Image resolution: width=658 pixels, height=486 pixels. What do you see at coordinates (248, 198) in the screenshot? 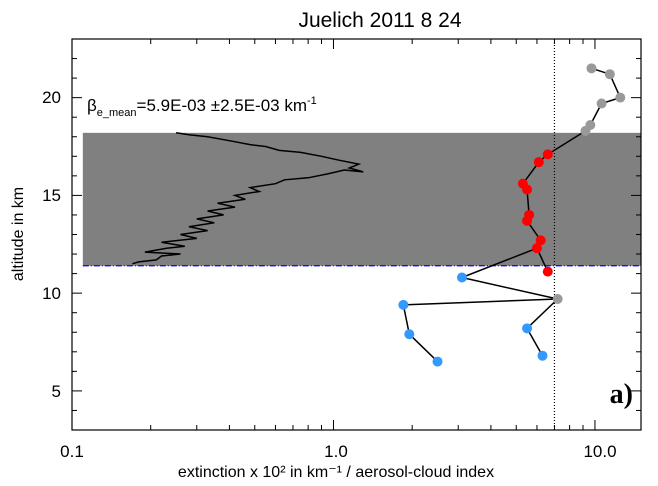
I see `extinction-profile-line` at bounding box center [248, 198].